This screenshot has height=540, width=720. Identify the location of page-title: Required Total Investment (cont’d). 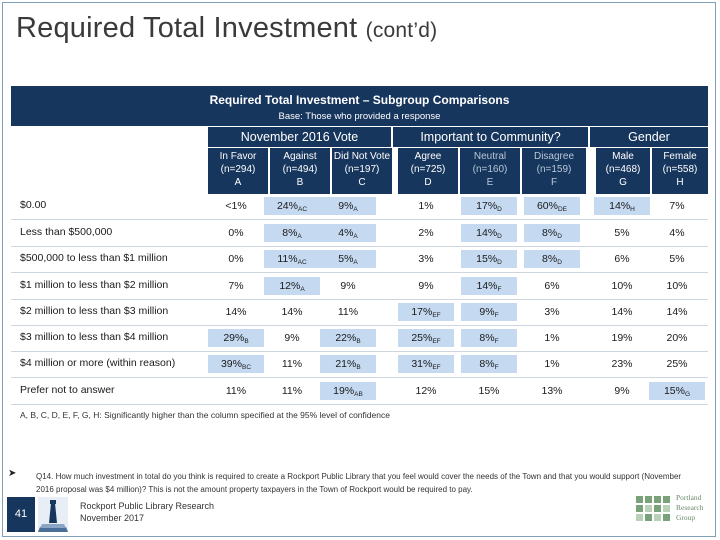
(227, 28).